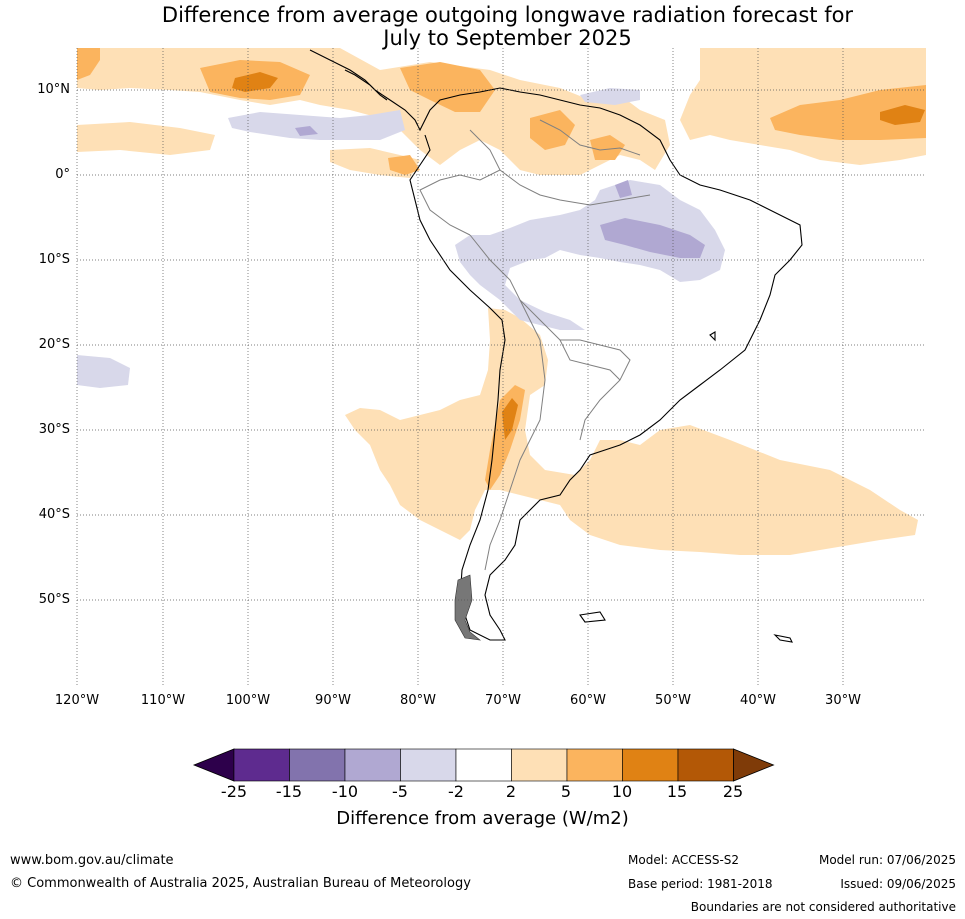 The width and height of the screenshot is (965, 919). Describe the element at coordinates (700, 884) in the screenshot. I see `footer-base-period: Base period: 1981-2018` at that location.